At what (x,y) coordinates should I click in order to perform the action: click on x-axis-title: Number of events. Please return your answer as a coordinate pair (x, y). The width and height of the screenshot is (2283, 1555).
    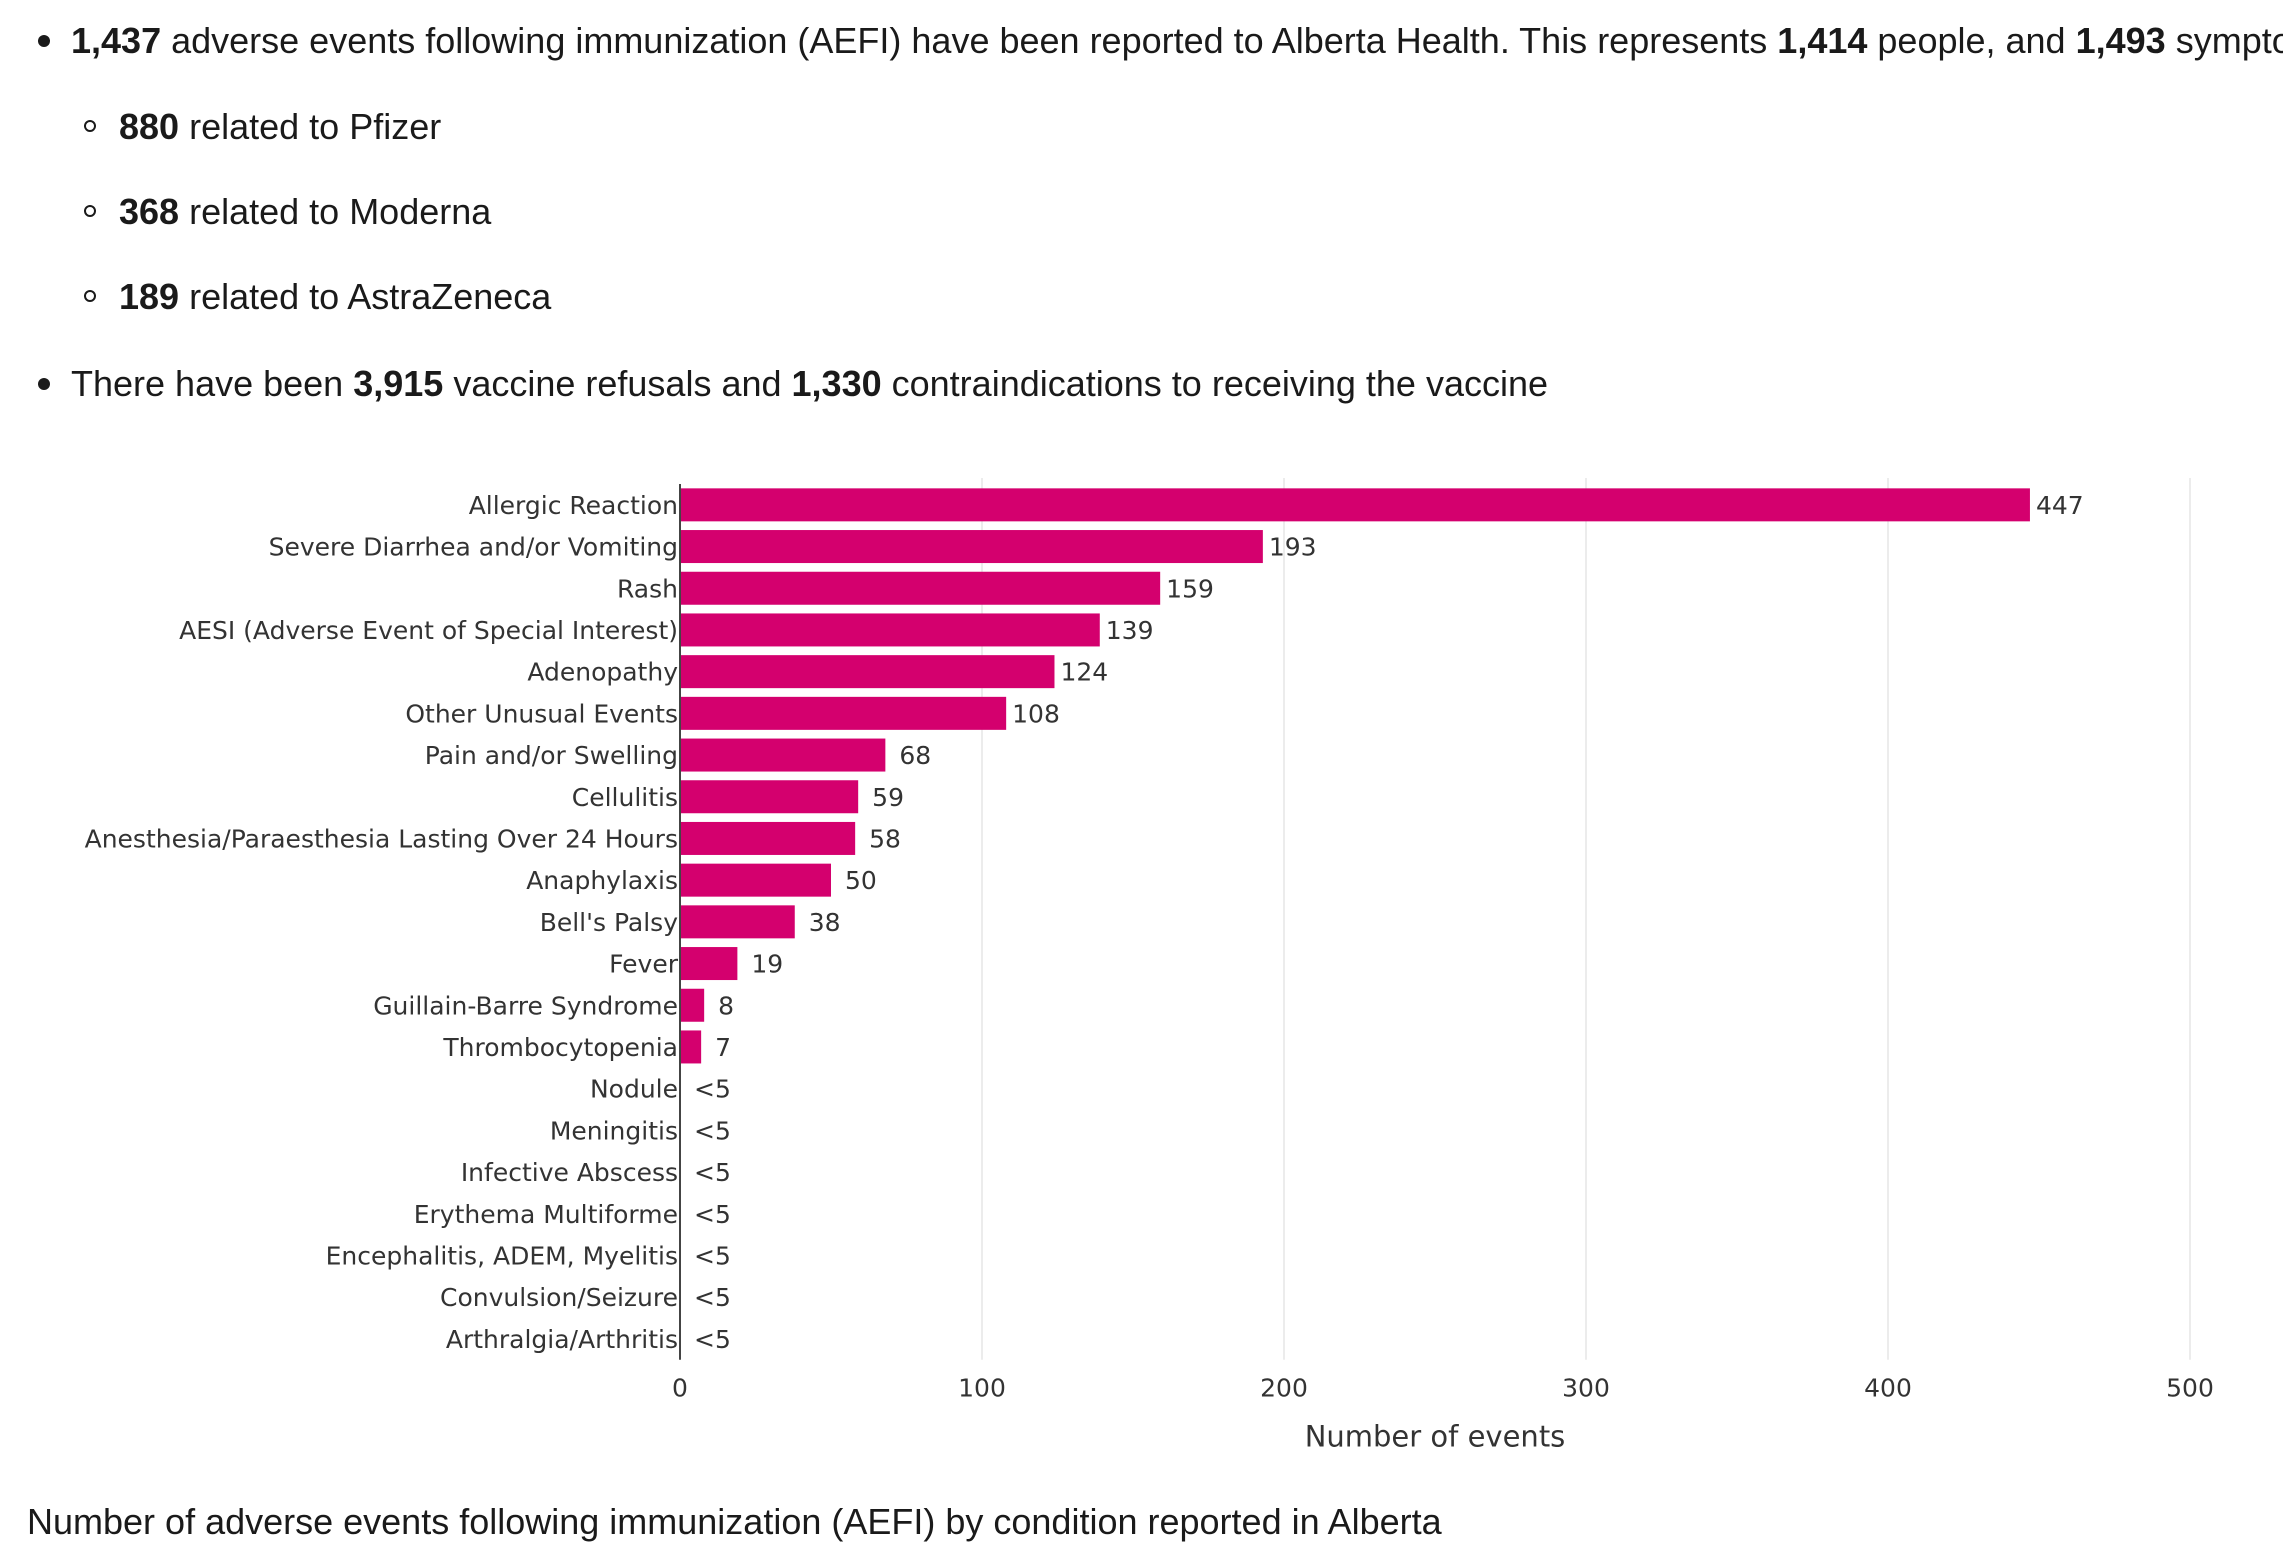
    Looking at the image, I should click on (1435, 1435).